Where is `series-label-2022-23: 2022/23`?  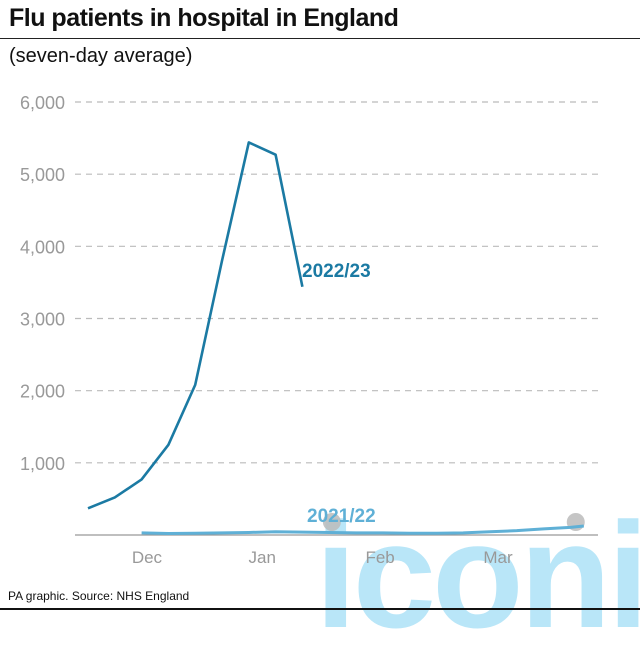 series-label-2022-23: 2022/23 is located at coordinates (336, 271).